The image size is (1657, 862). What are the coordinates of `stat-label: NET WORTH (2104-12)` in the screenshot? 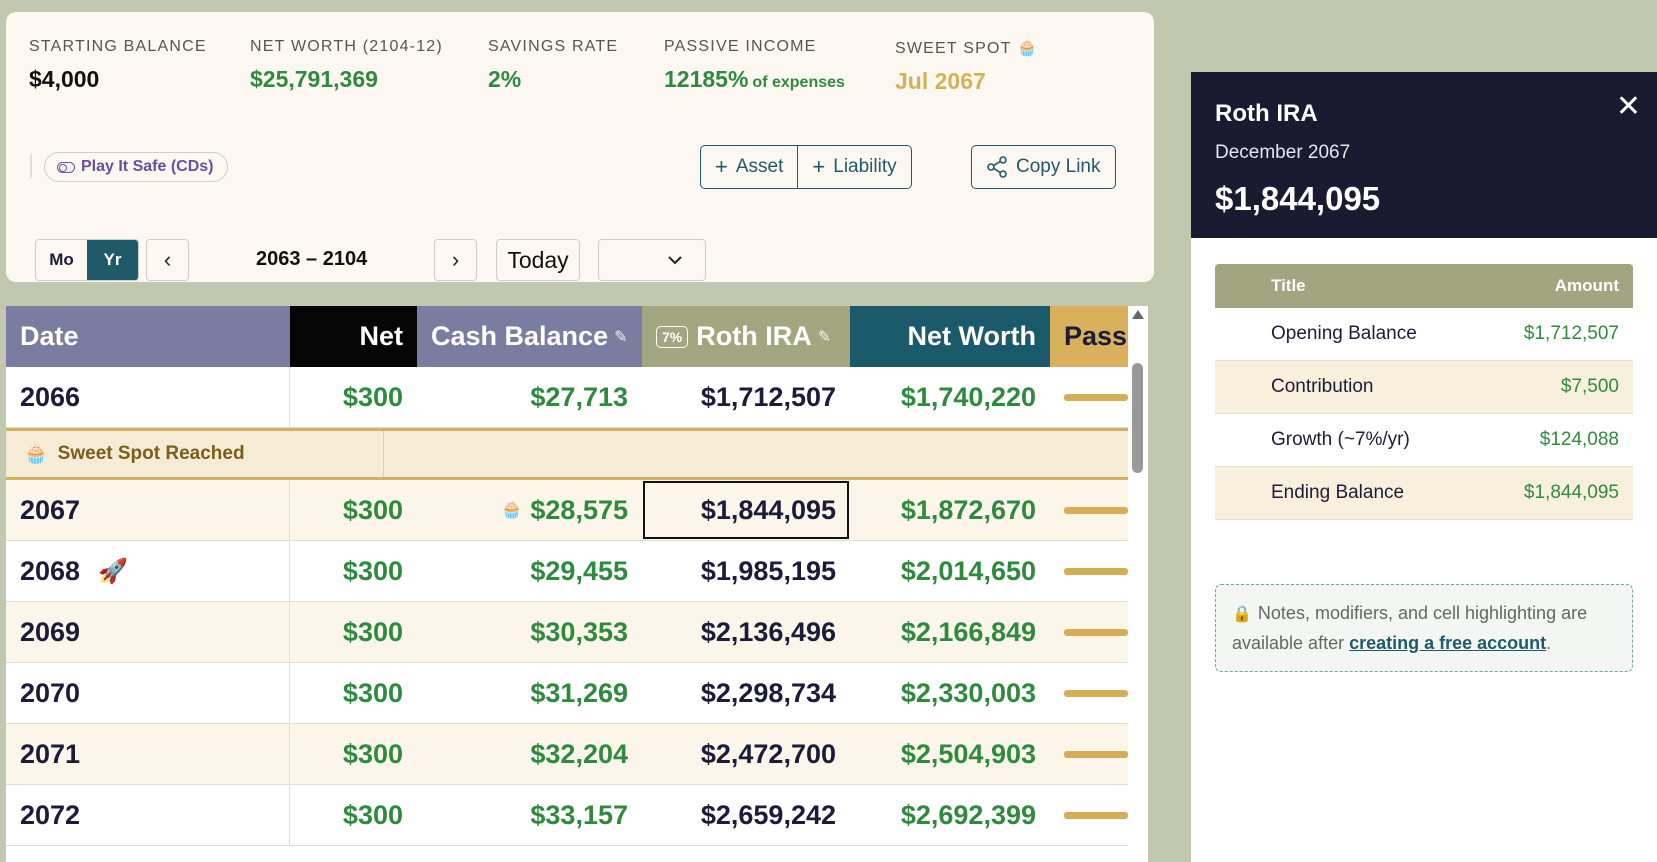 It's located at (346, 46).